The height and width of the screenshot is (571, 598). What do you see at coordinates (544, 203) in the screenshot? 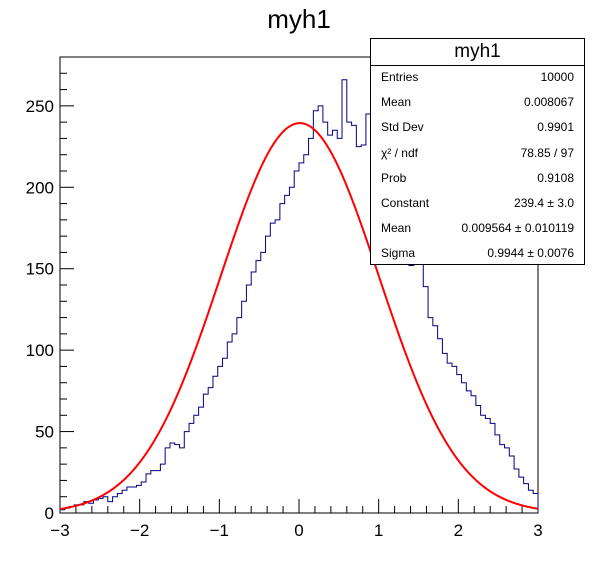
I see `stats-value: 239.4 ± 3.0` at bounding box center [544, 203].